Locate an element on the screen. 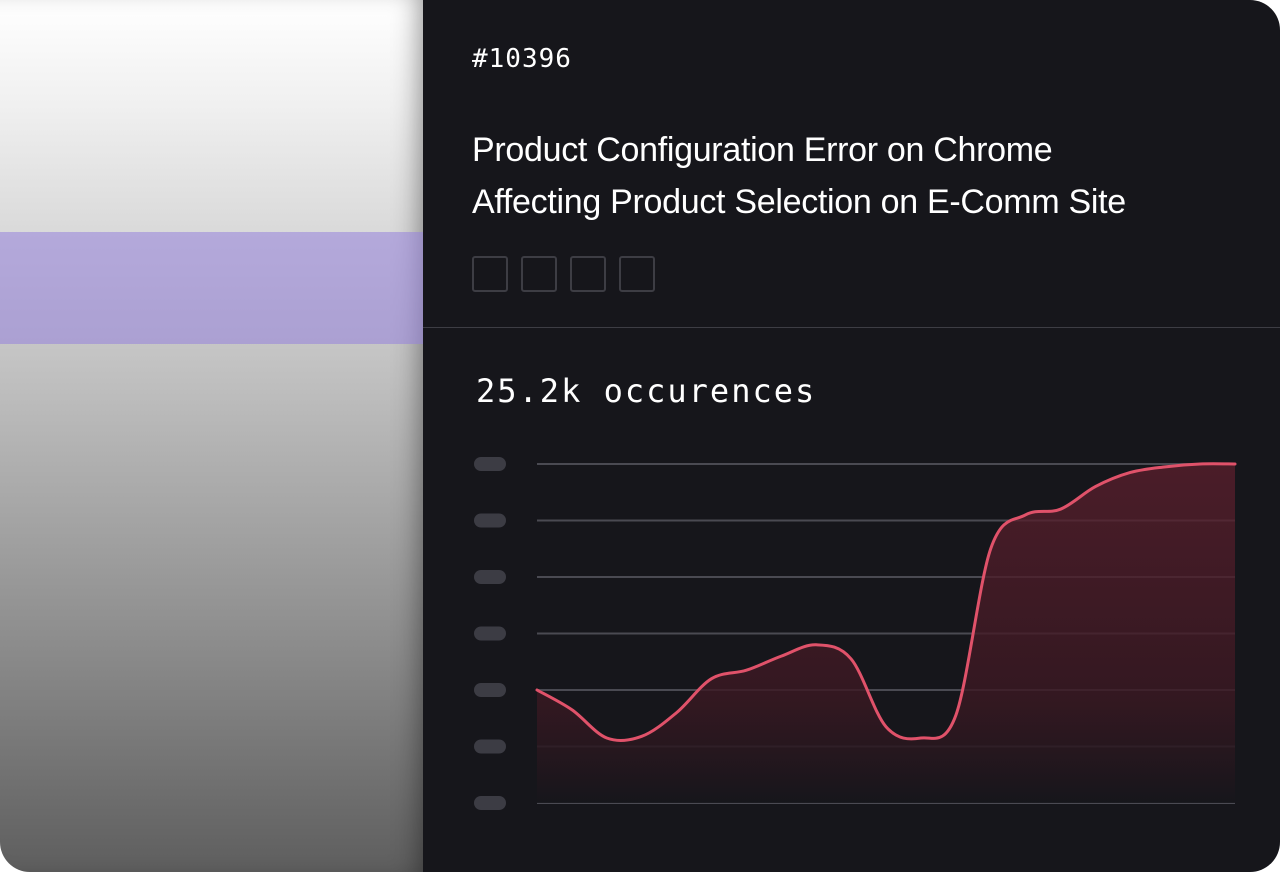 This screenshot has width=1280, height=872. occurrences-count: 25.2k occurences is located at coordinates (646, 391).